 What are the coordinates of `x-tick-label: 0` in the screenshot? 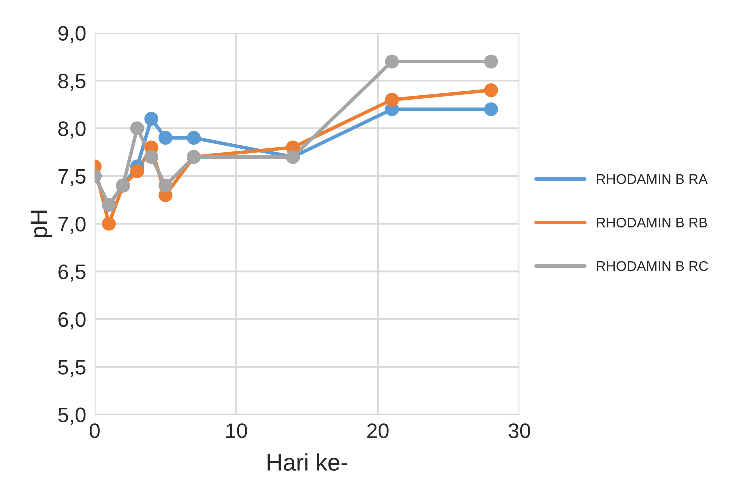 It's located at (95, 431).